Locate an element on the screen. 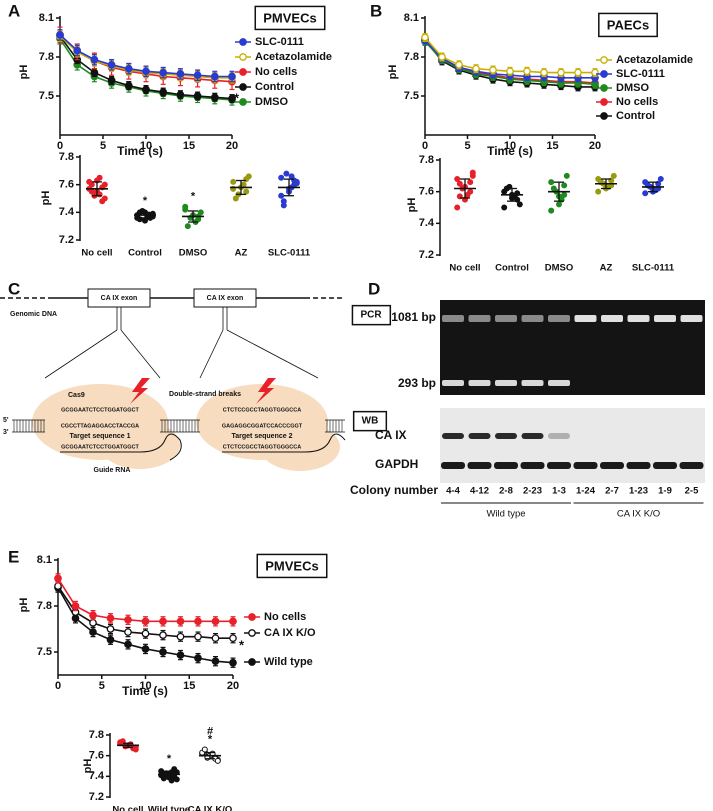 The image size is (713, 811). panel-letter: B is located at coordinates (376, 10).